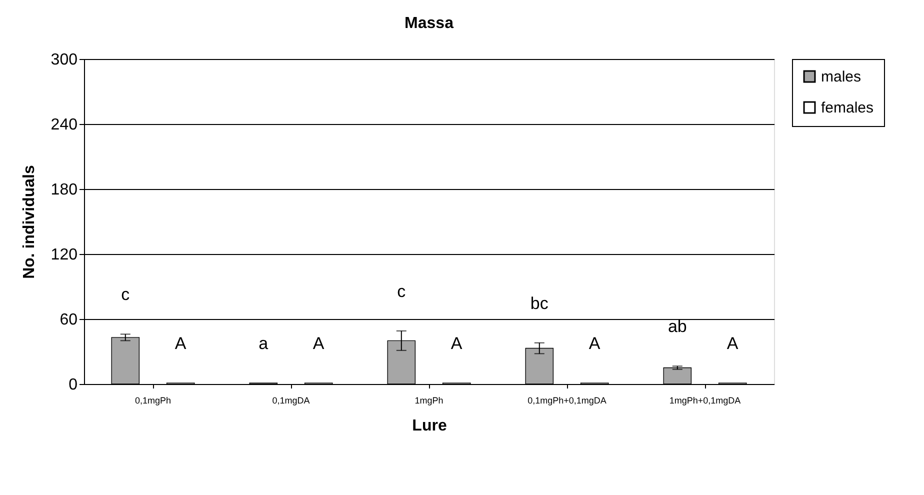  I want to click on x-tick-label: 0,1mgDA, so click(291, 401).